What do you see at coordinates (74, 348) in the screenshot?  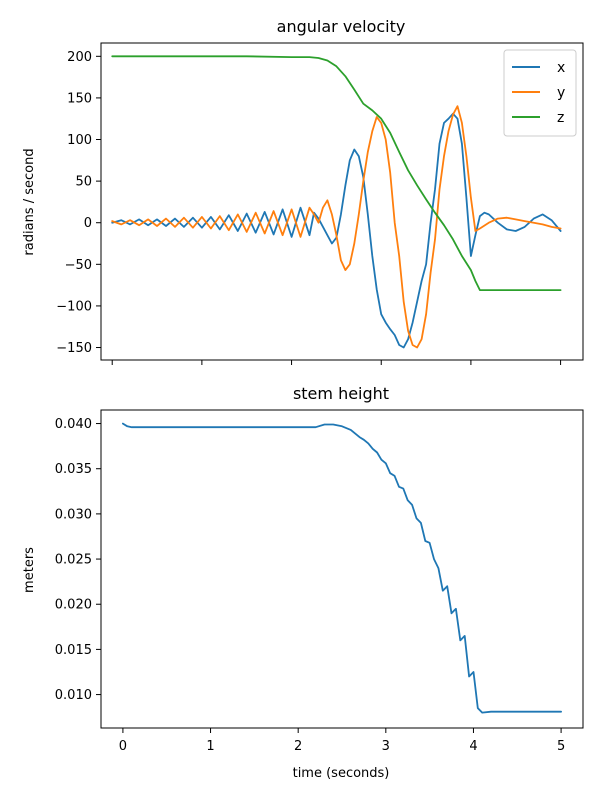 I see `angular-velocity-ytick-label: −150` at bounding box center [74, 348].